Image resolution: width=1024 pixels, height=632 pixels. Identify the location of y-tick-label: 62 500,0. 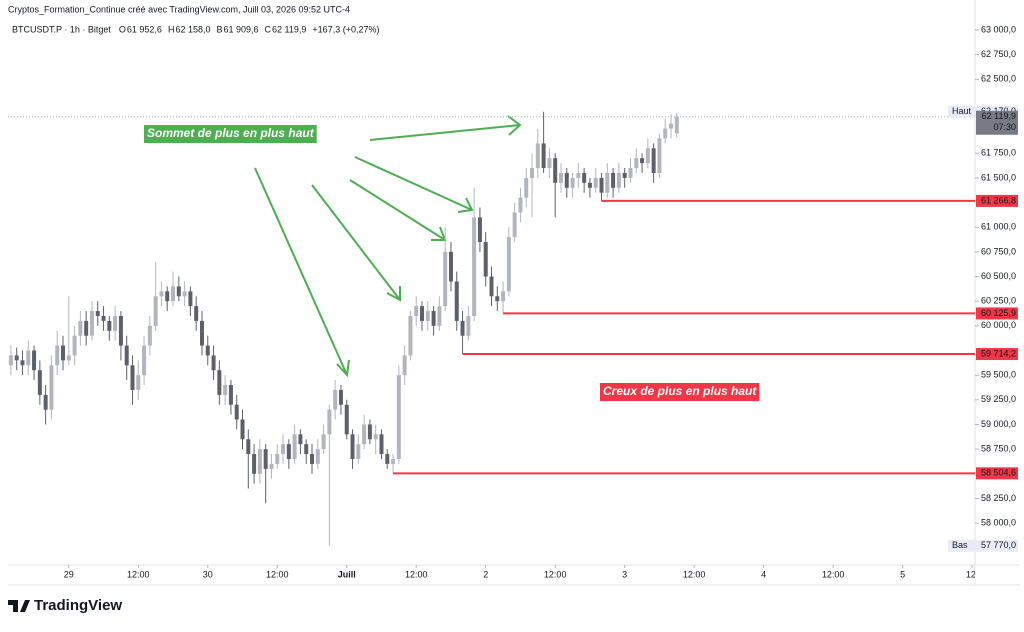
(998, 79).